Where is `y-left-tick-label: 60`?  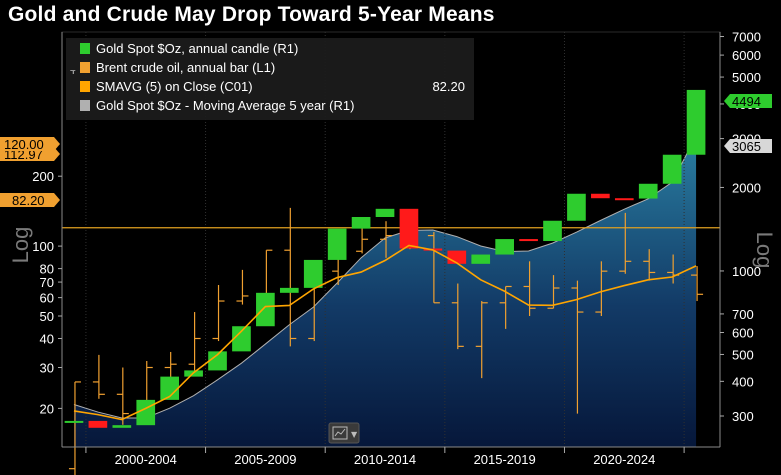
y-left-tick-label: 60 is located at coordinates (47, 298).